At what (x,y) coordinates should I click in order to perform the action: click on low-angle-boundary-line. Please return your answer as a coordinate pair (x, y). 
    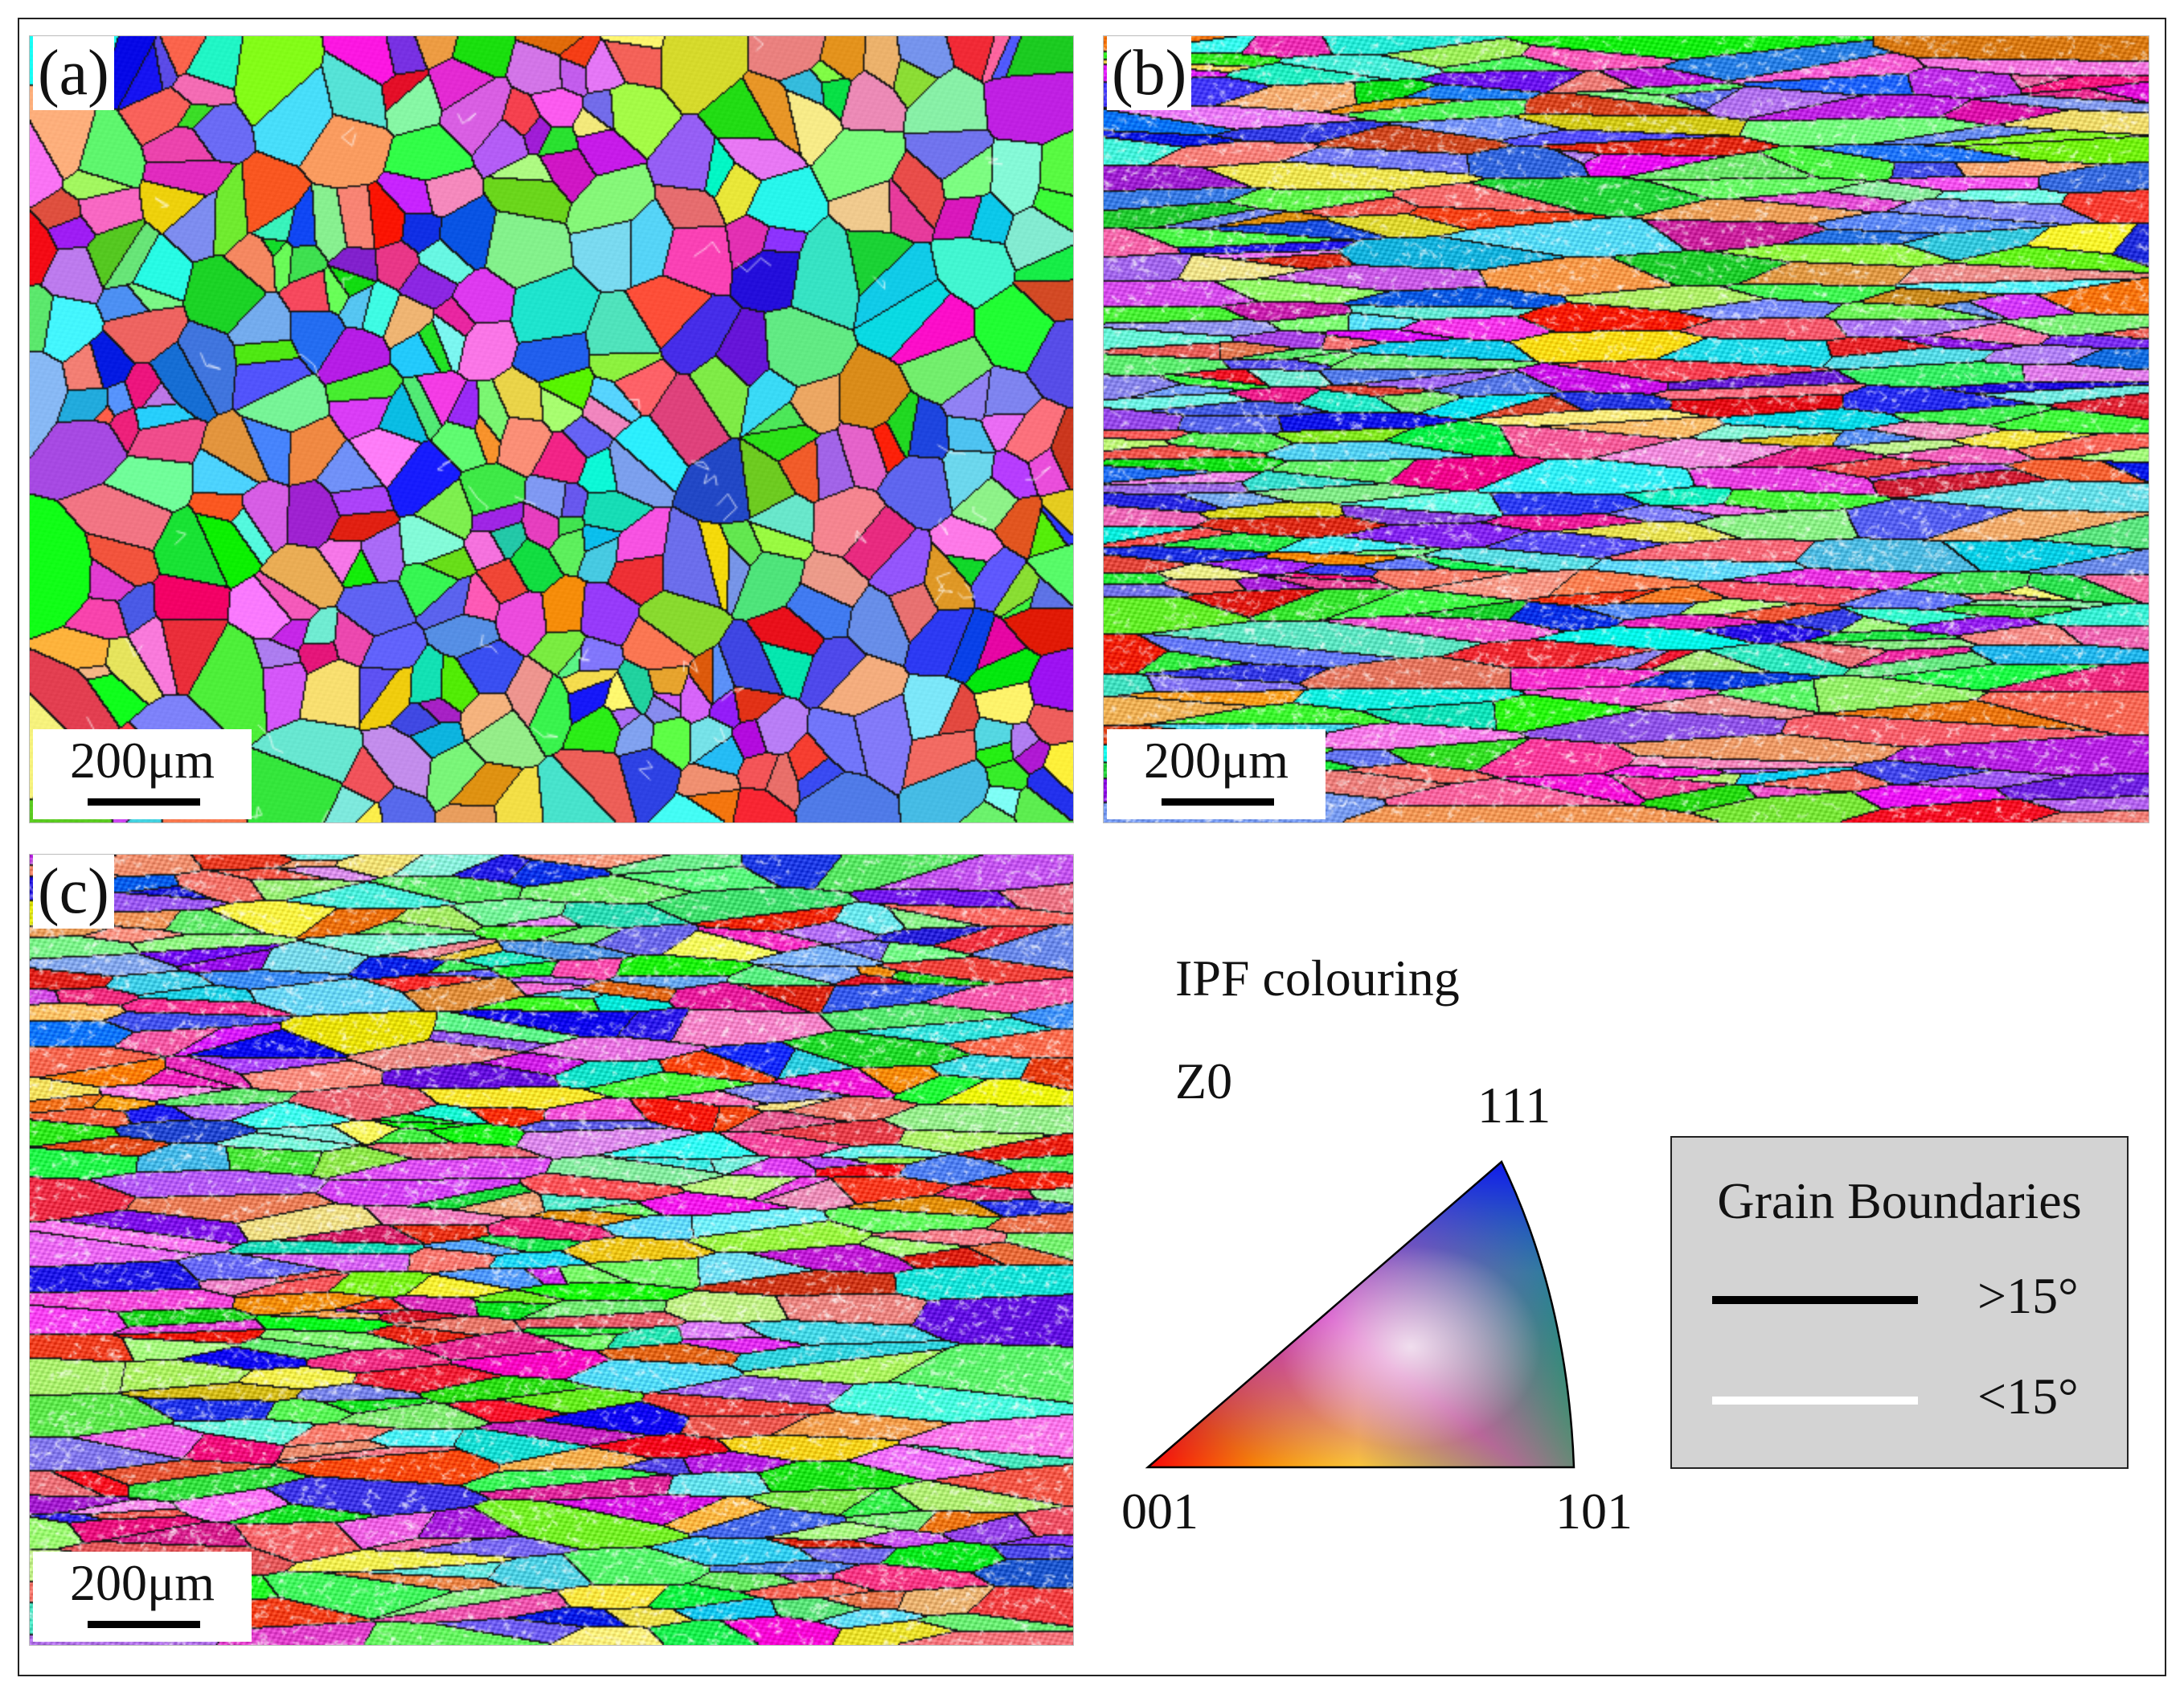
    Looking at the image, I should click on (1815, 1401).